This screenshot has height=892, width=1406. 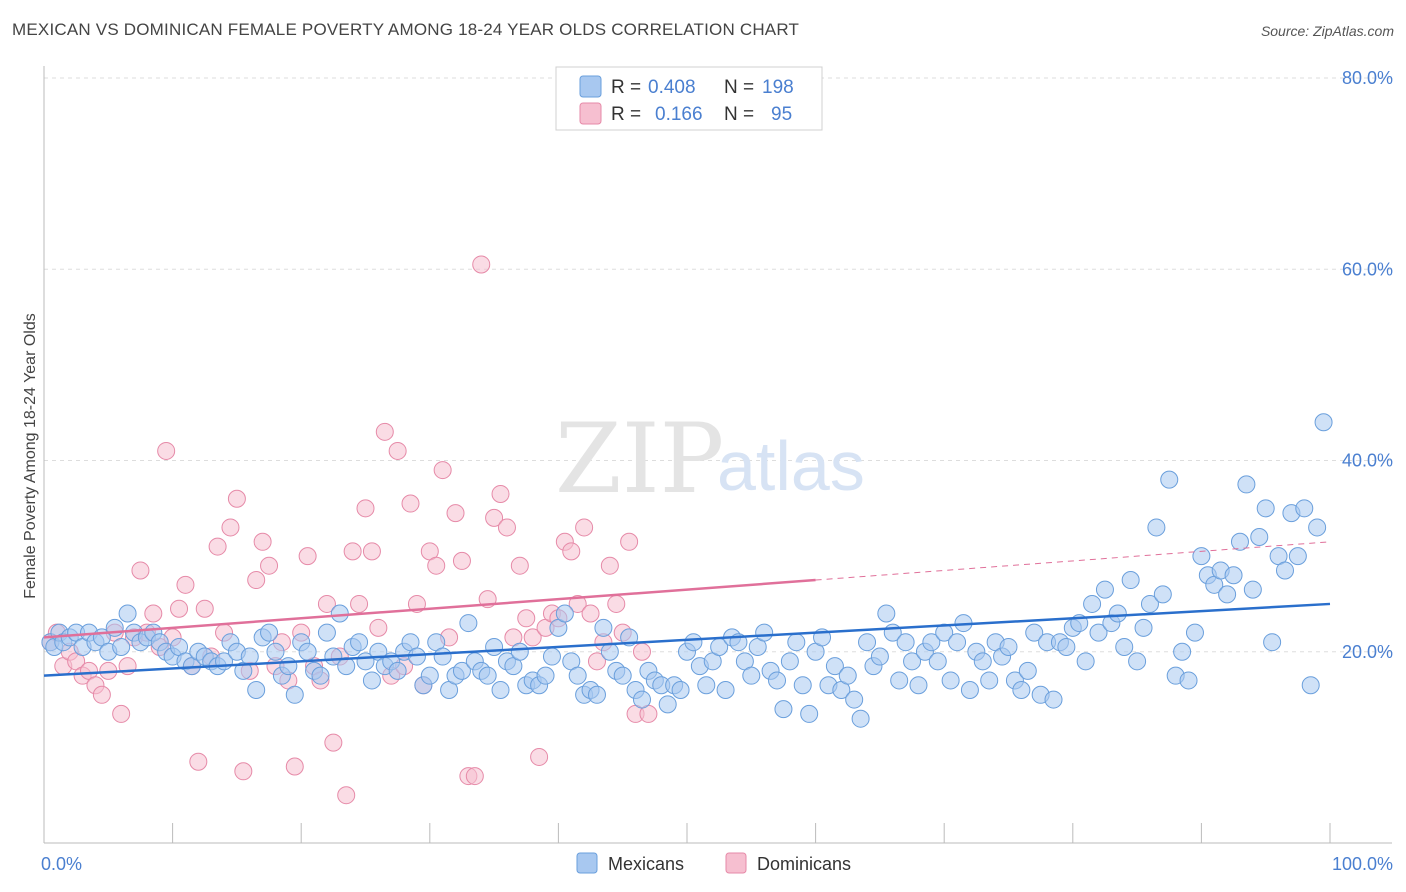 What do you see at coordinates (646, 864) in the screenshot?
I see `bottom-legend-label-mexicans: Mexicans` at bounding box center [646, 864].